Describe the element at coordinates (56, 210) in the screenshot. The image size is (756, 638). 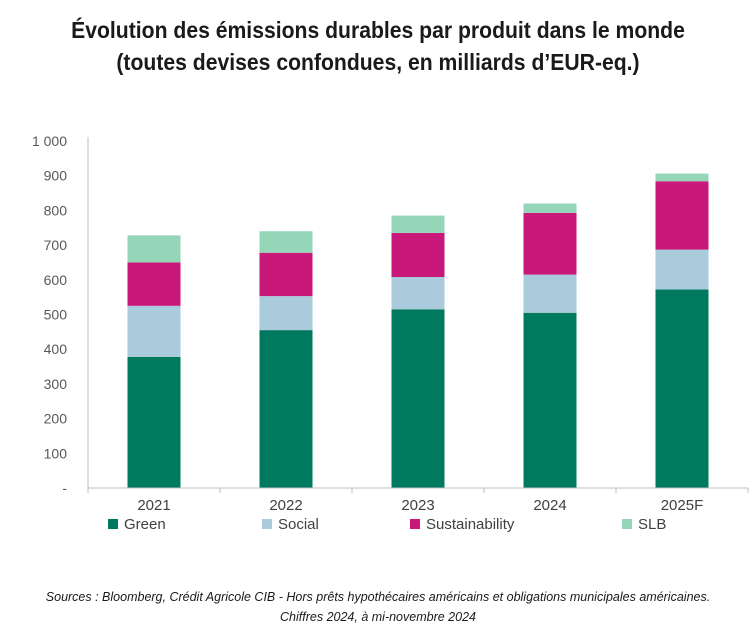
I see `y-tick-label: 800` at that location.